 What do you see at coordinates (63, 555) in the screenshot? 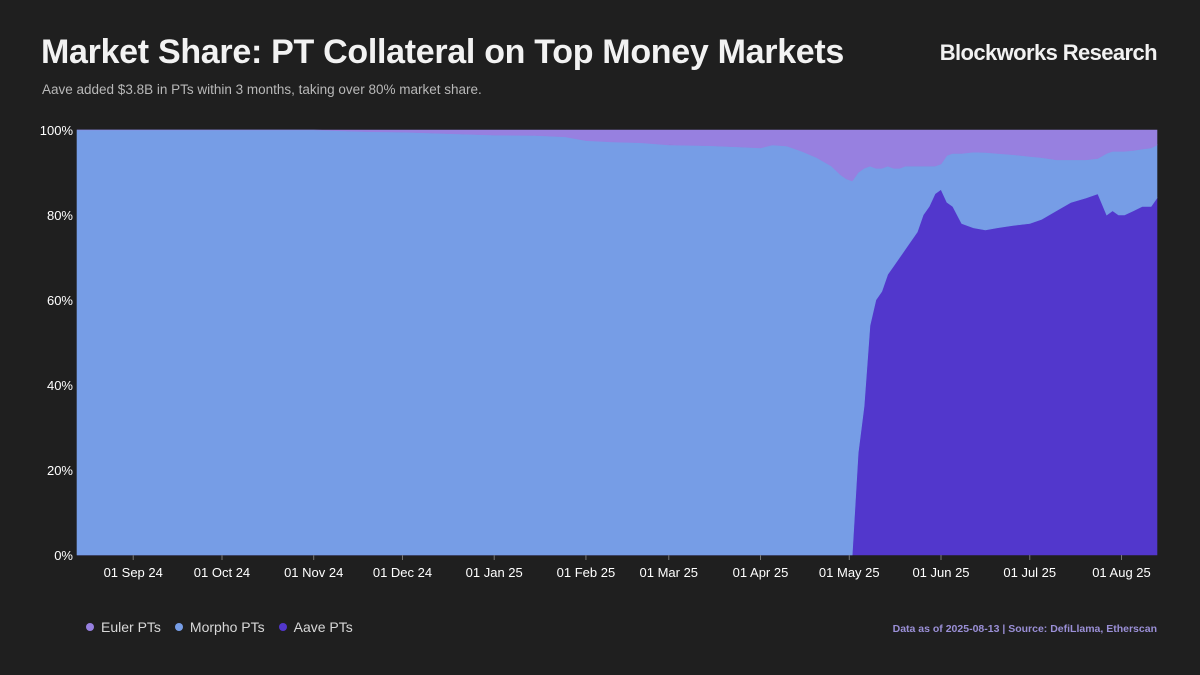
I see `y-tick-label: 0%` at bounding box center [63, 555].